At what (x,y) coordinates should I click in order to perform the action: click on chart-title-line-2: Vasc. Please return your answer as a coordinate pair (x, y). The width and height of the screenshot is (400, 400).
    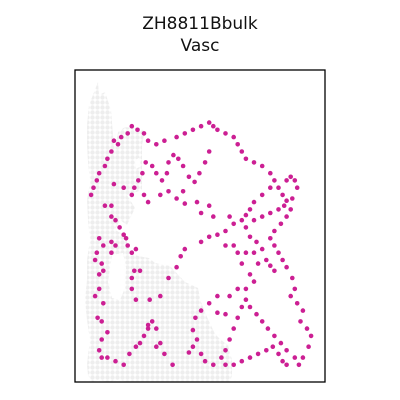
    Looking at the image, I should click on (200, 46).